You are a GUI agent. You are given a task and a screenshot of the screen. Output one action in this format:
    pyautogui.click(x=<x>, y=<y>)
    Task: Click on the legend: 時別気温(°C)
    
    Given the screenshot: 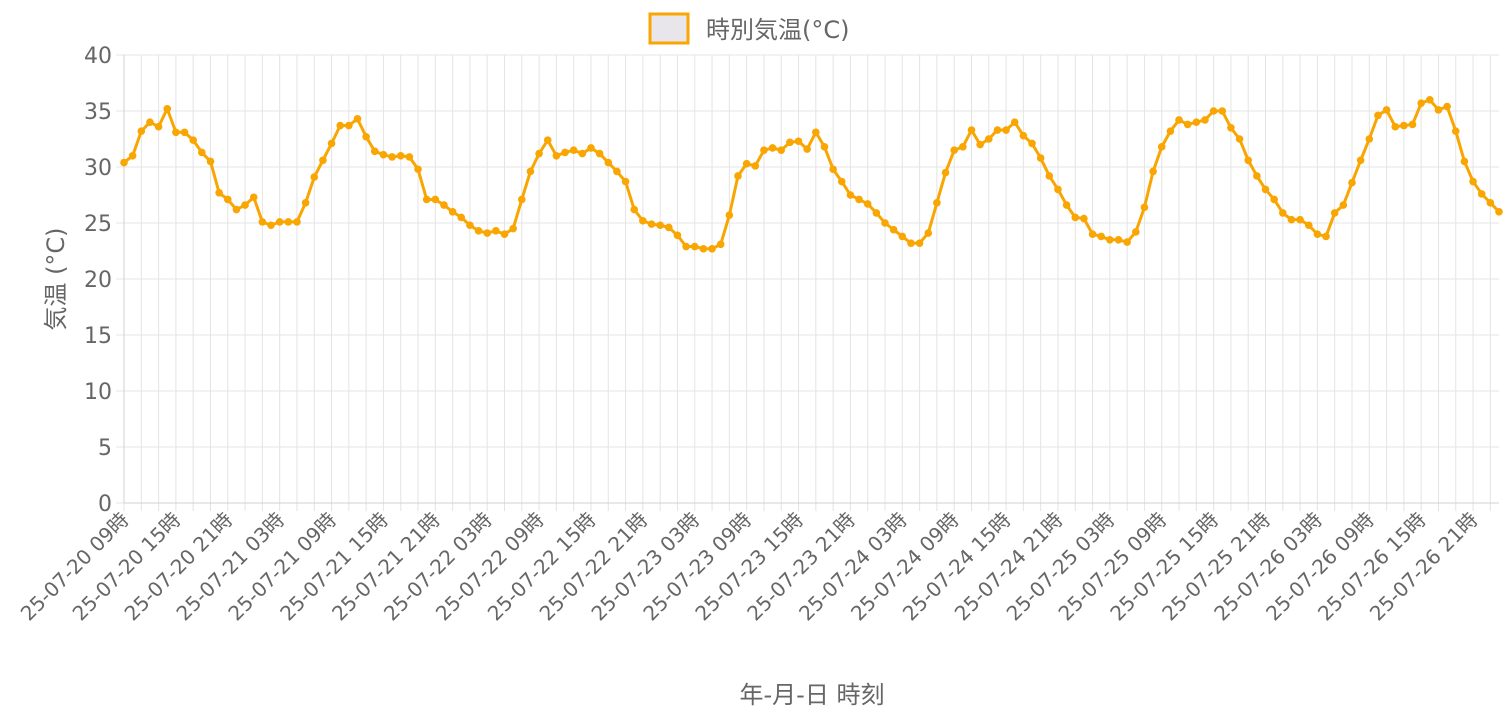 What is the action you would take?
    pyautogui.click(x=748, y=28)
    